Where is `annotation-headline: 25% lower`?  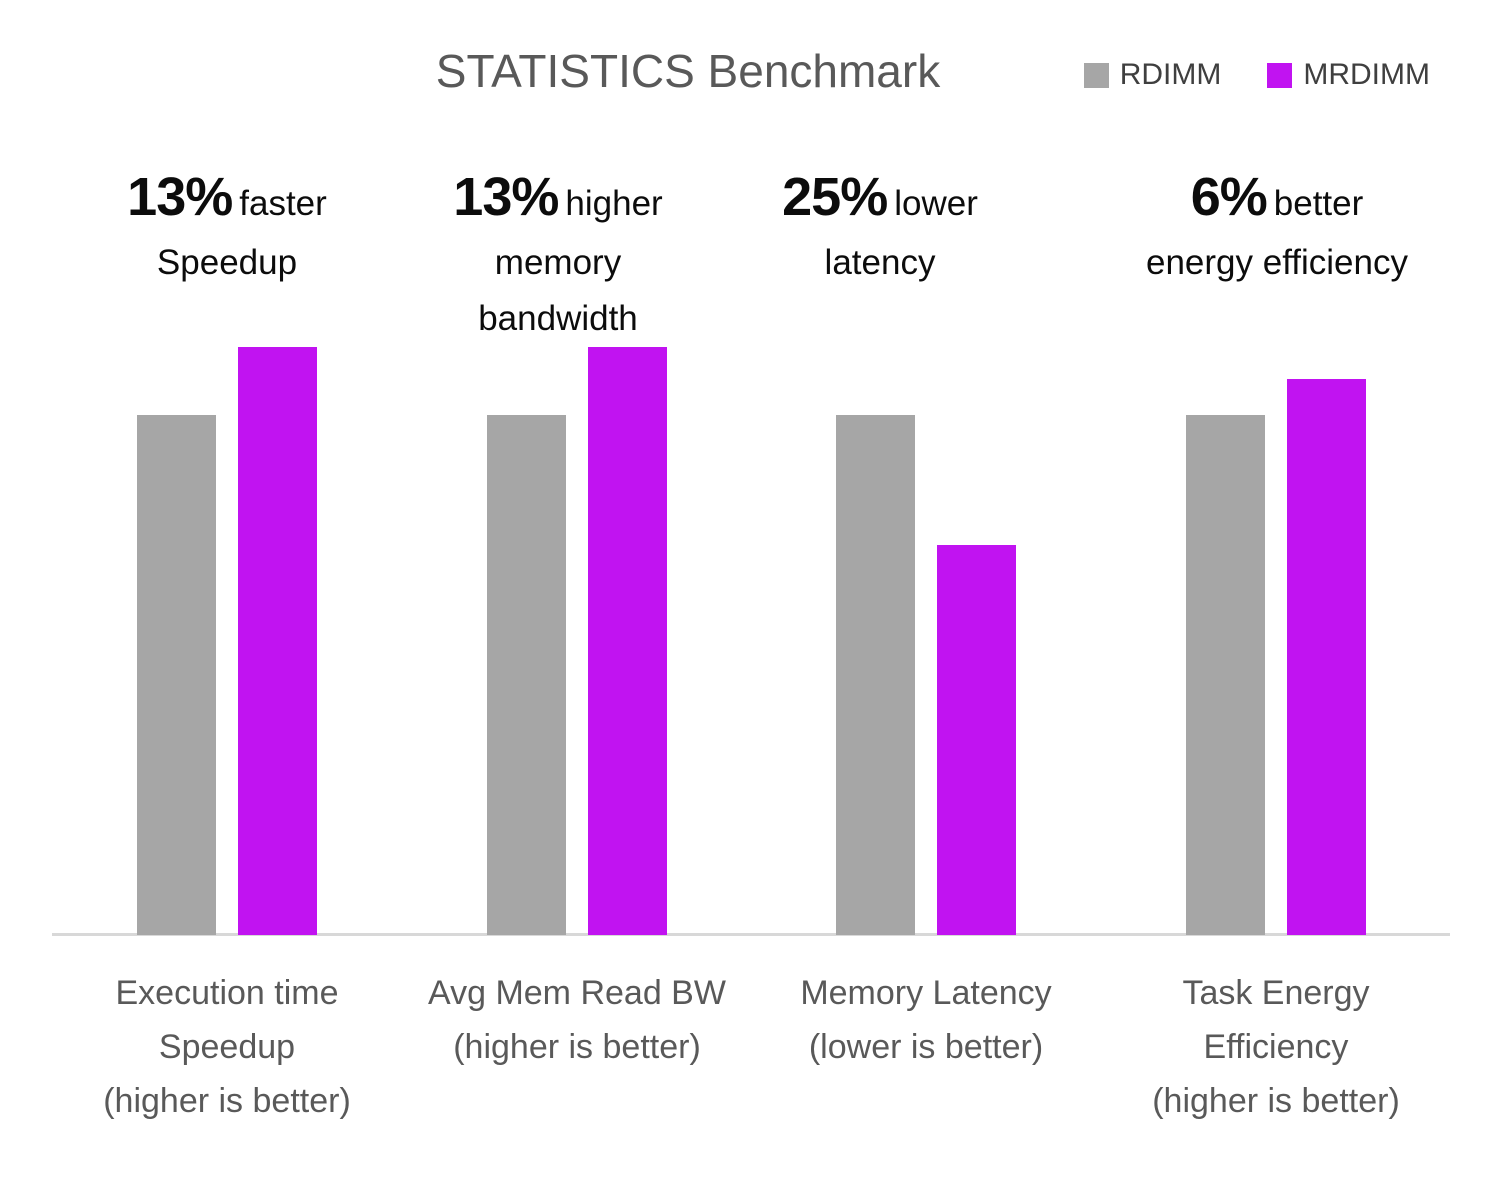 annotation-headline: 25% lower is located at coordinates (880, 200).